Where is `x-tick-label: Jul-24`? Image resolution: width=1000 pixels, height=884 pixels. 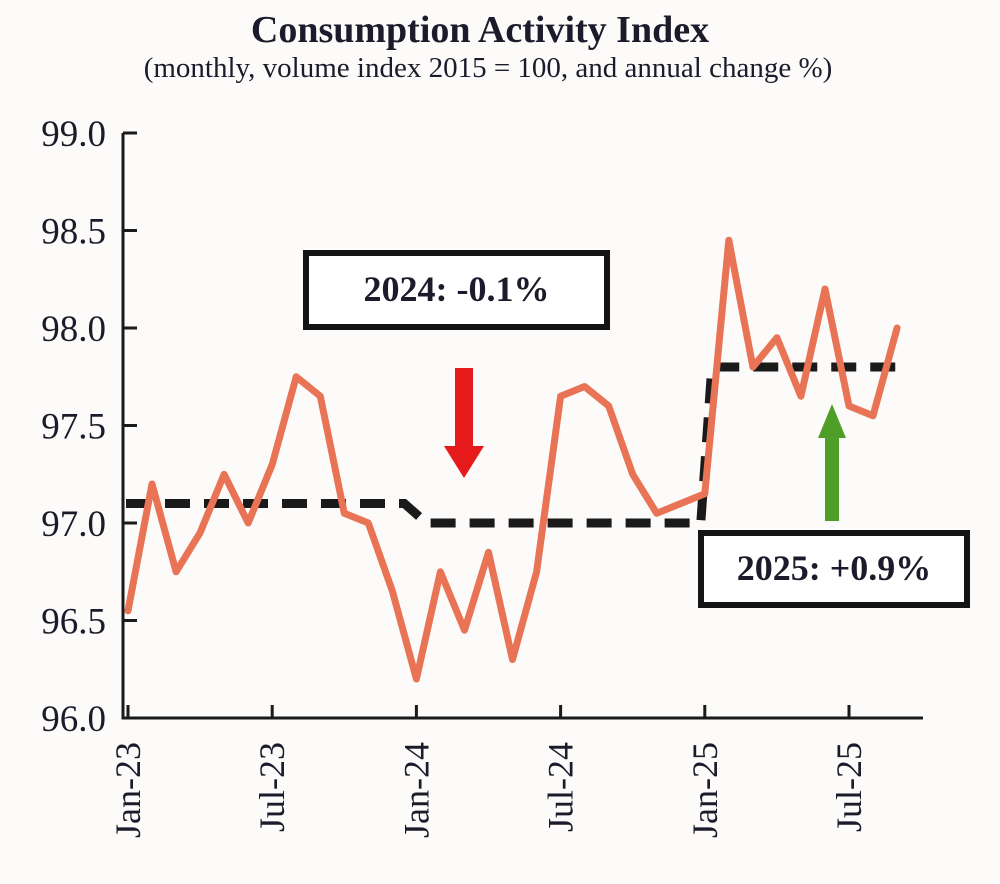
x-tick-label: Jul-24 is located at coordinates (561, 787).